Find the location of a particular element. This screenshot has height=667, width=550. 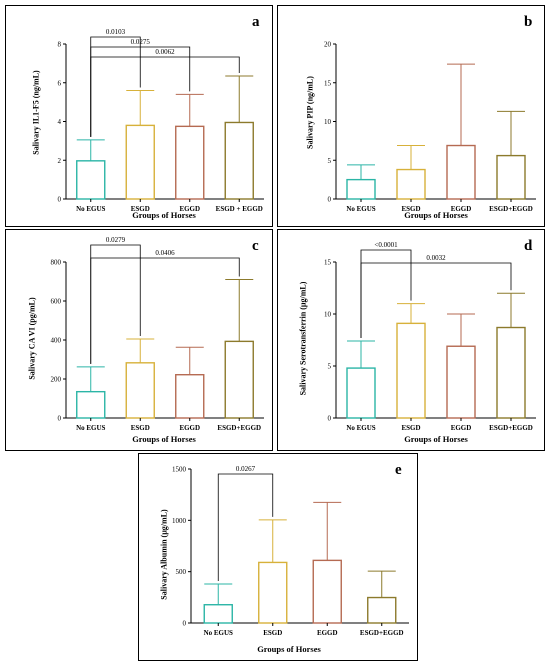

y-tick-label-d: 10 is located at coordinates (328, 315).